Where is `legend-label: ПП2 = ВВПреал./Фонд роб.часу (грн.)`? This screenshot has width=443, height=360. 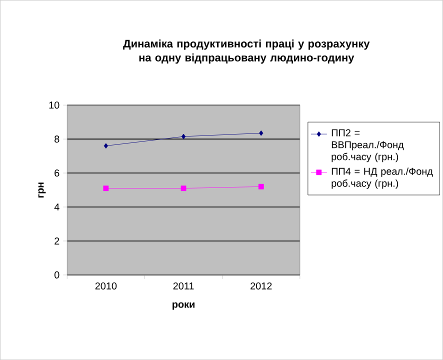
legend-label: ПП2 = ВВПреал./Фонд роб.часу (грн.) is located at coordinates (368, 145).